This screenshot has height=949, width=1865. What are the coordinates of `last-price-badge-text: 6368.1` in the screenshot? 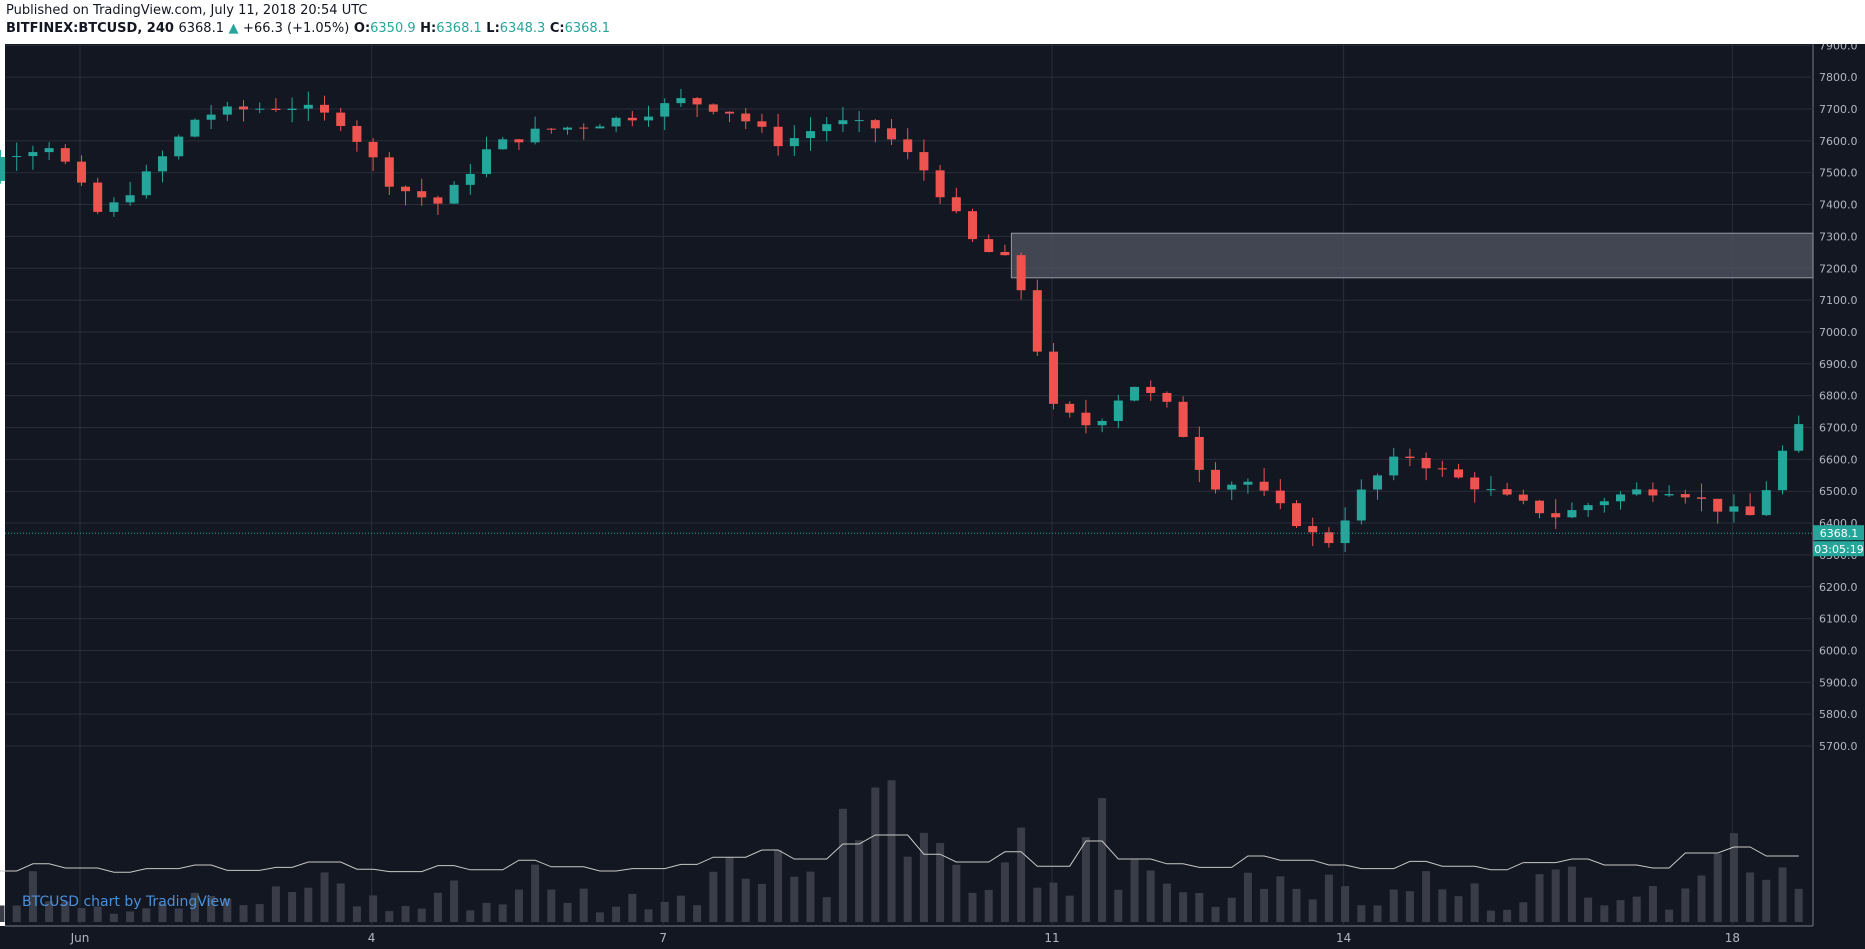 It's located at (1839, 533).